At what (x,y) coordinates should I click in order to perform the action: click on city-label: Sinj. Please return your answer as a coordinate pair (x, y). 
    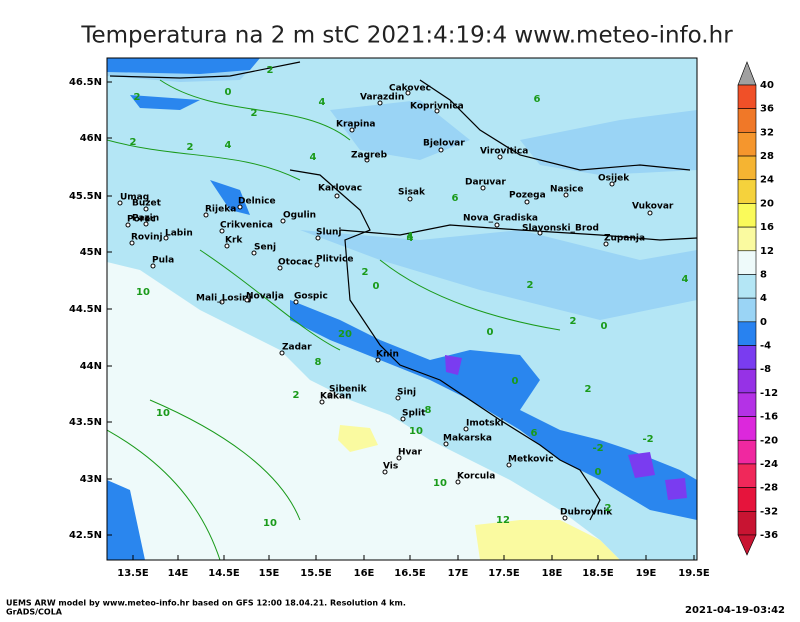
    Looking at the image, I should click on (406, 393).